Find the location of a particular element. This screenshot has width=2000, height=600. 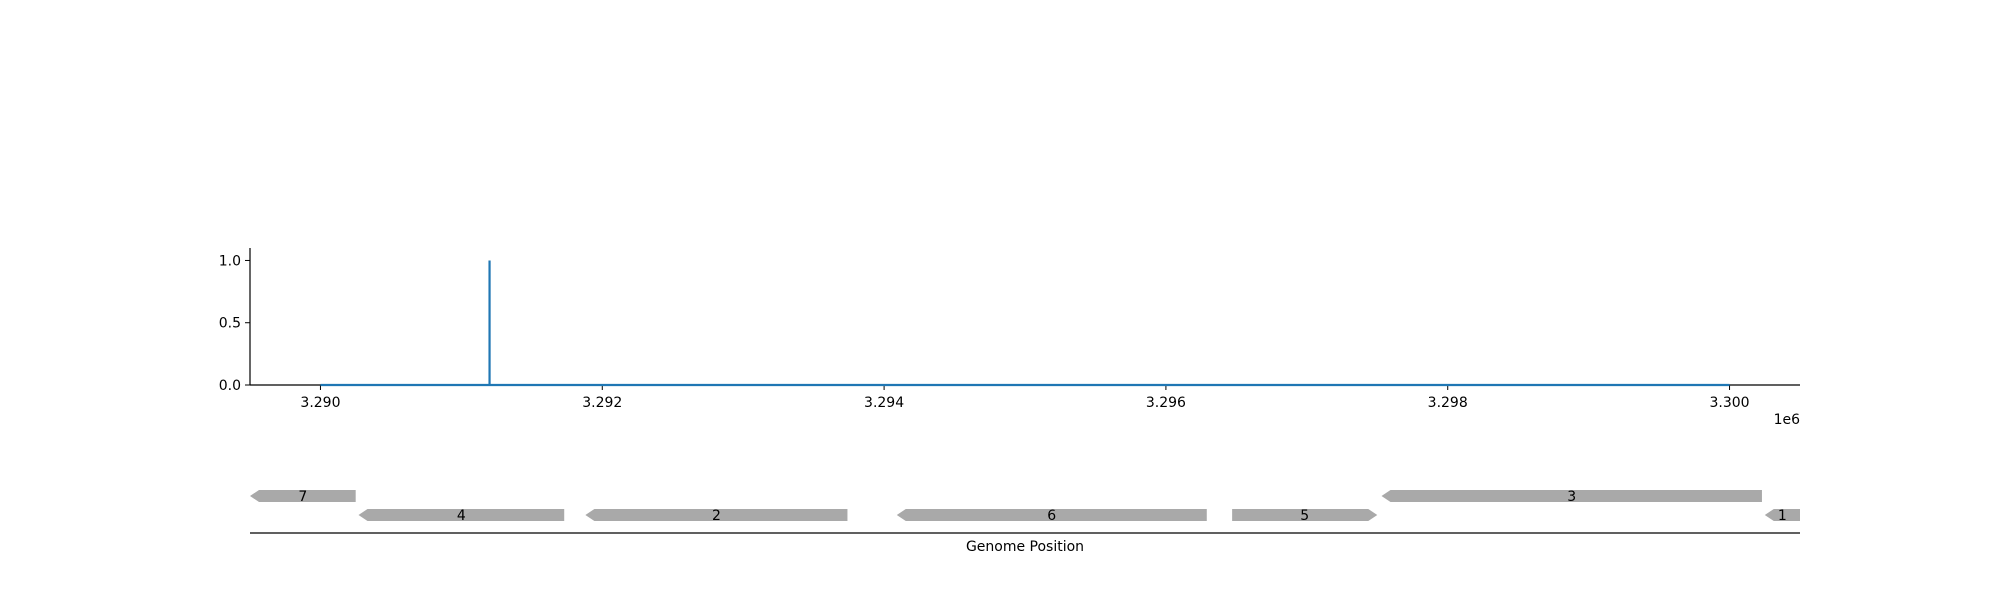

x-tick-label: 3.298 is located at coordinates (1448, 403).